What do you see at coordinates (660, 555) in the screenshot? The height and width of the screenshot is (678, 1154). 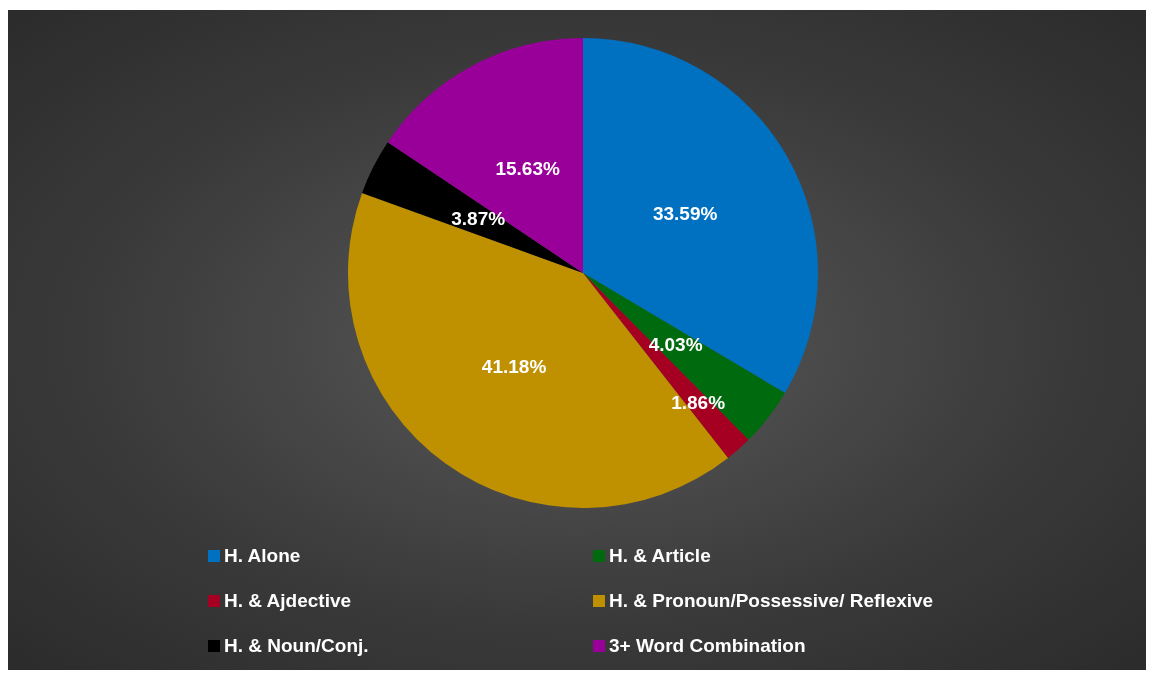 I see `legend-label: H. & Article` at bounding box center [660, 555].